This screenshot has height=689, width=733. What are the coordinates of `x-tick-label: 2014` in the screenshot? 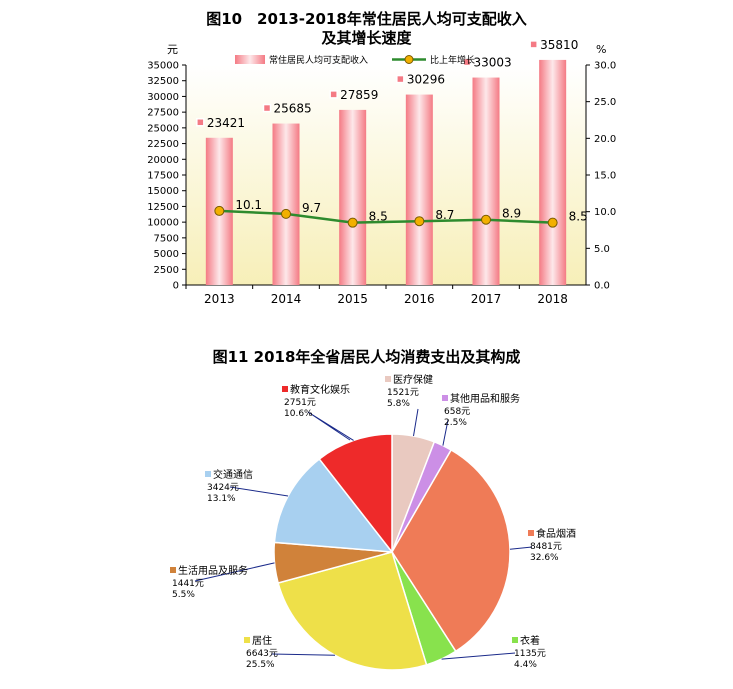 It's located at (286, 299).